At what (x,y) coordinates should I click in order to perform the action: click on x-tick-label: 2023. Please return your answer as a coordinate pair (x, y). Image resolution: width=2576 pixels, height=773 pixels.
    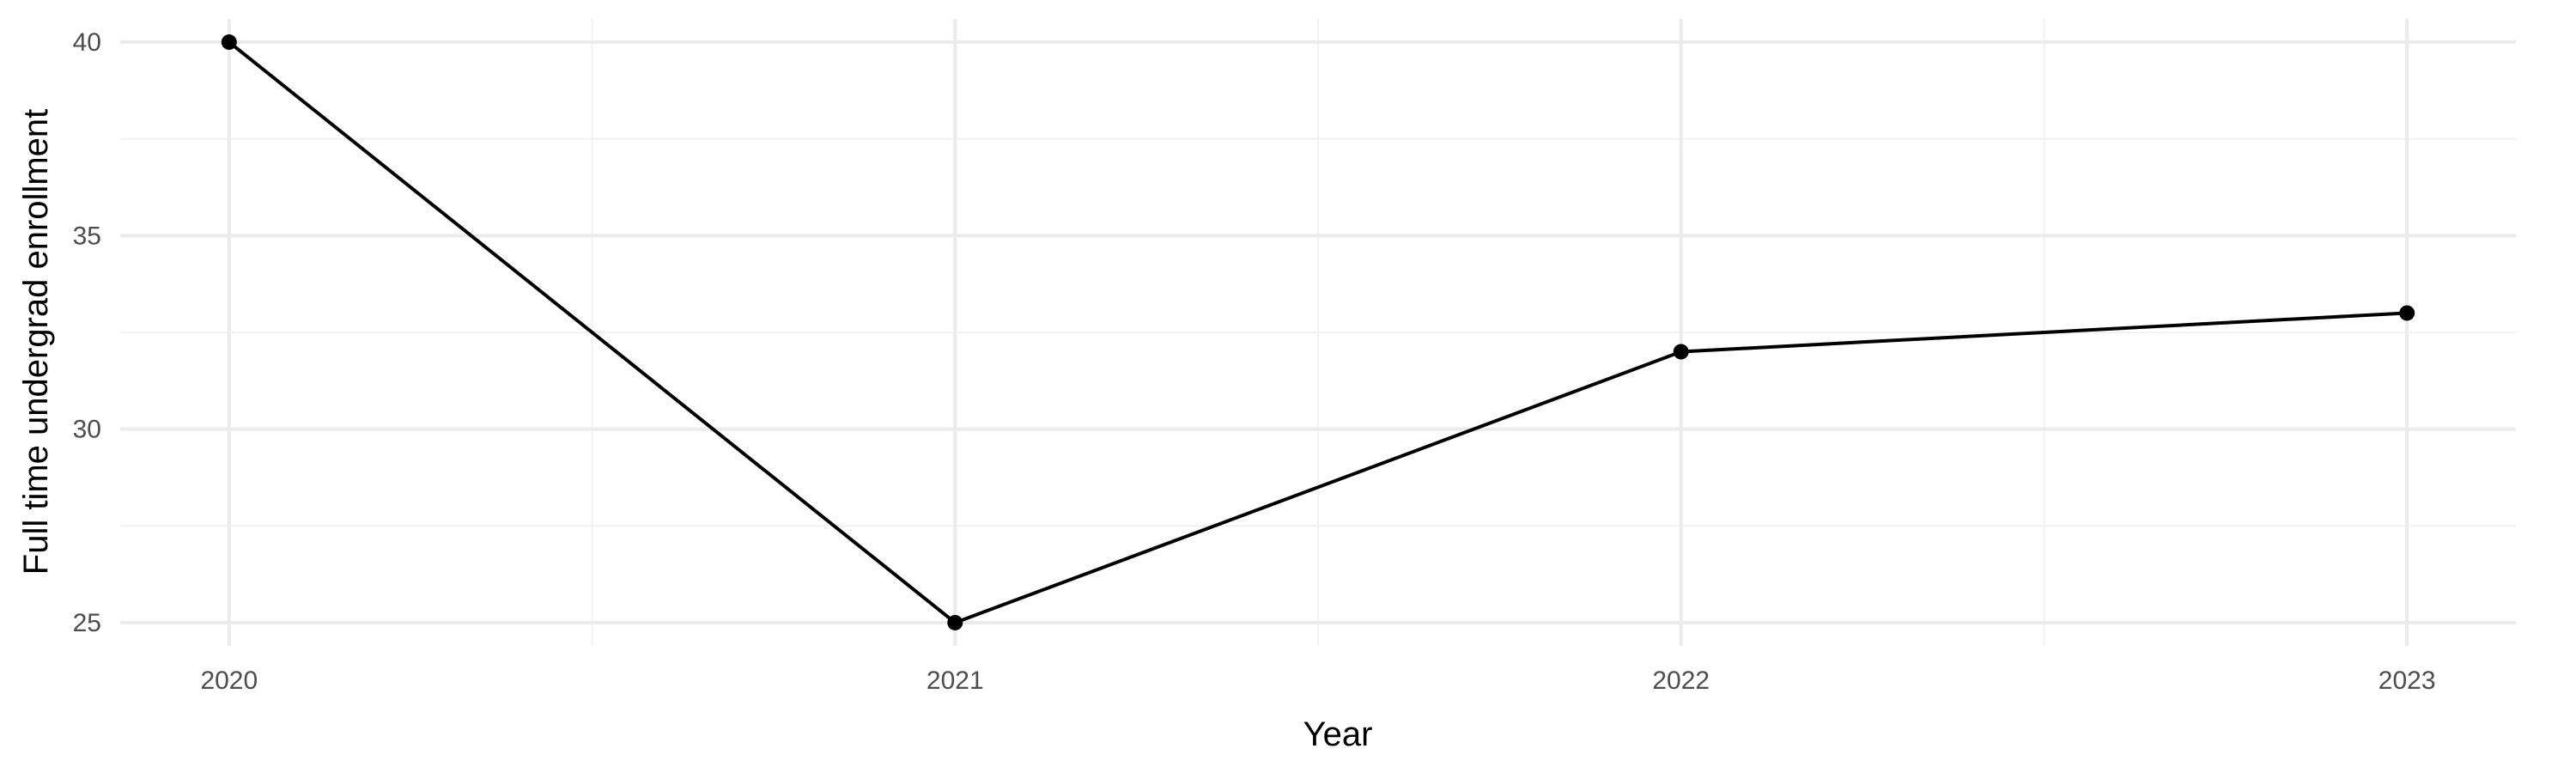
    Looking at the image, I should click on (2407, 680).